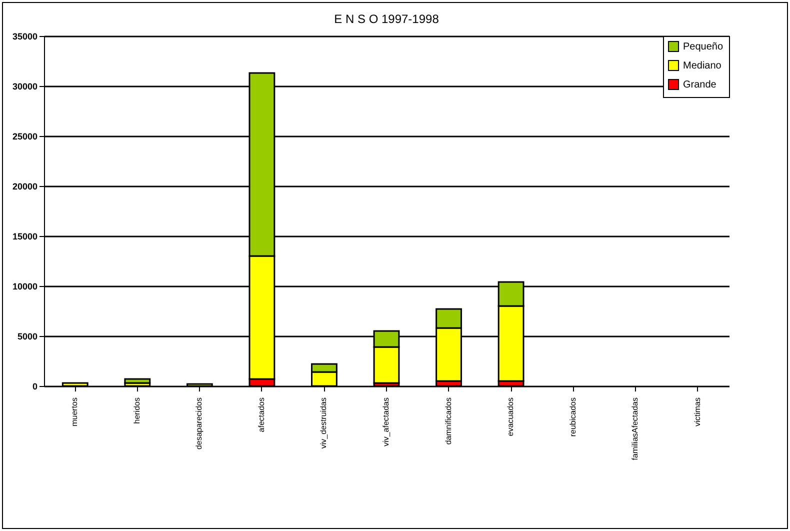  I want to click on x-tick-label: muertos, so click(75, 412).